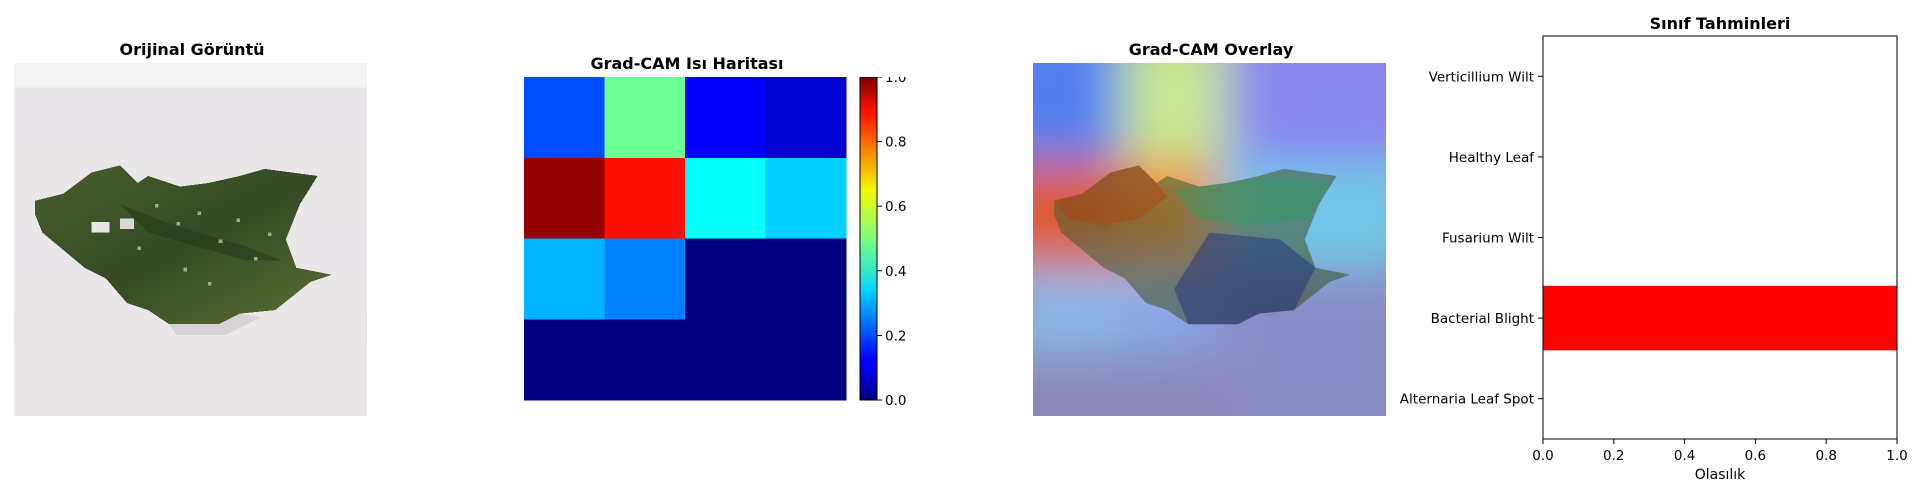 The width and height of the screenshot is (1920, 500). What do you see at coordinates (895, 336) in the screenshot?
I see `colorbar-tick-label: 0.2` at bounding box center [895, 336].